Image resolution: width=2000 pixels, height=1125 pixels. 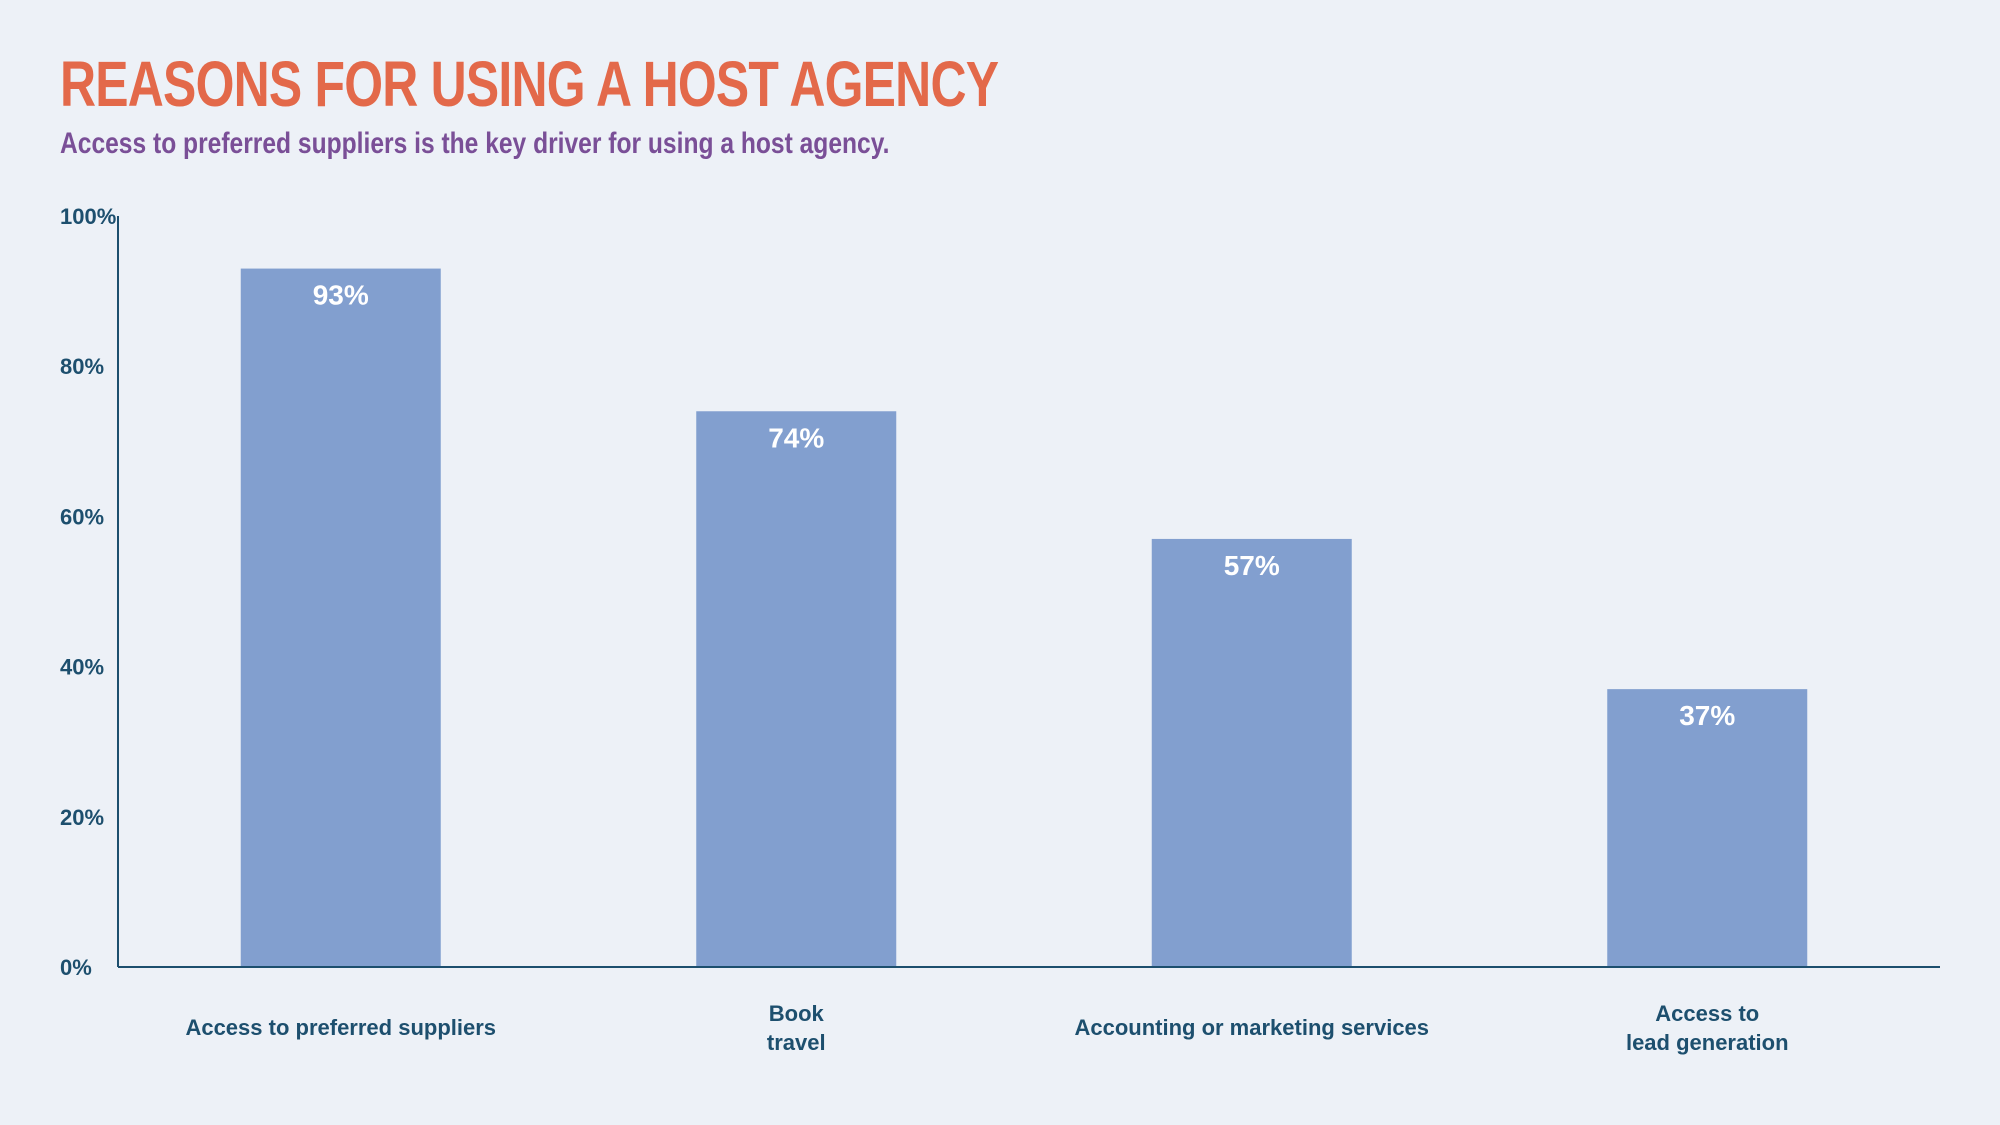 I want to click on x-category-label-line: travel, so click(x=796, y=1042).